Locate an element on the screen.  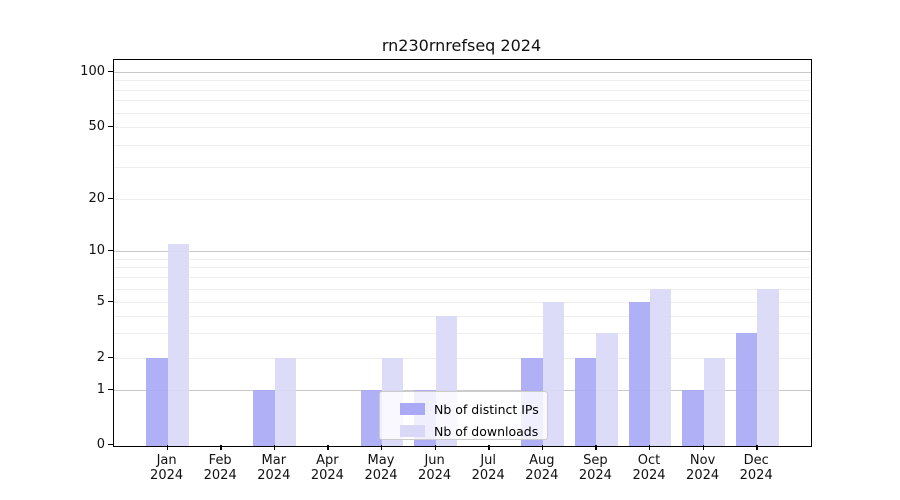
x-tick-month: Aug is located at coordinates (542, 460).